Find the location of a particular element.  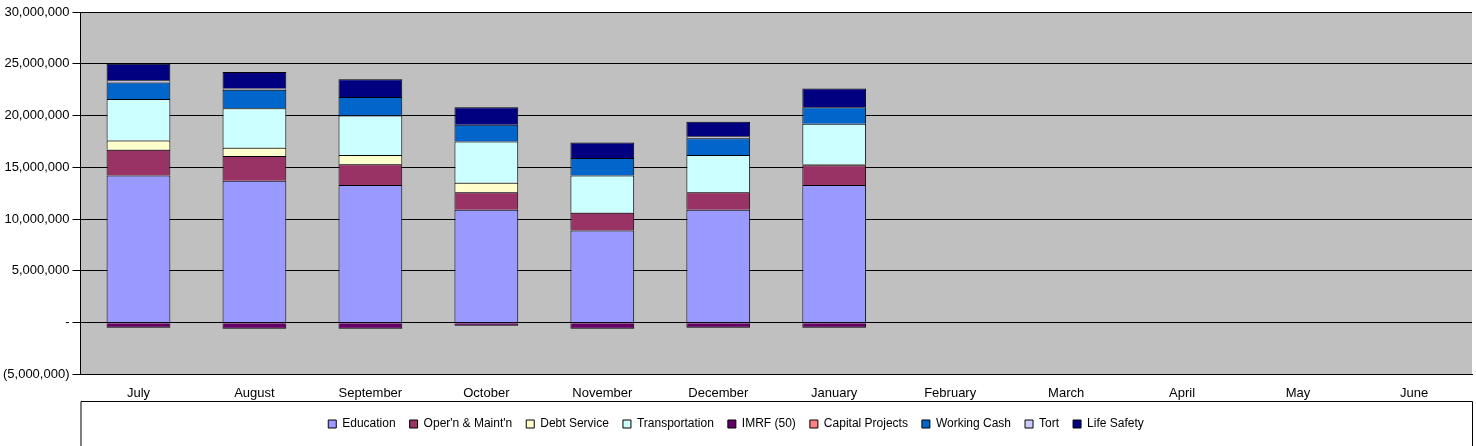

legend-label: IMRF (50) is located at coordinates (768, 423).